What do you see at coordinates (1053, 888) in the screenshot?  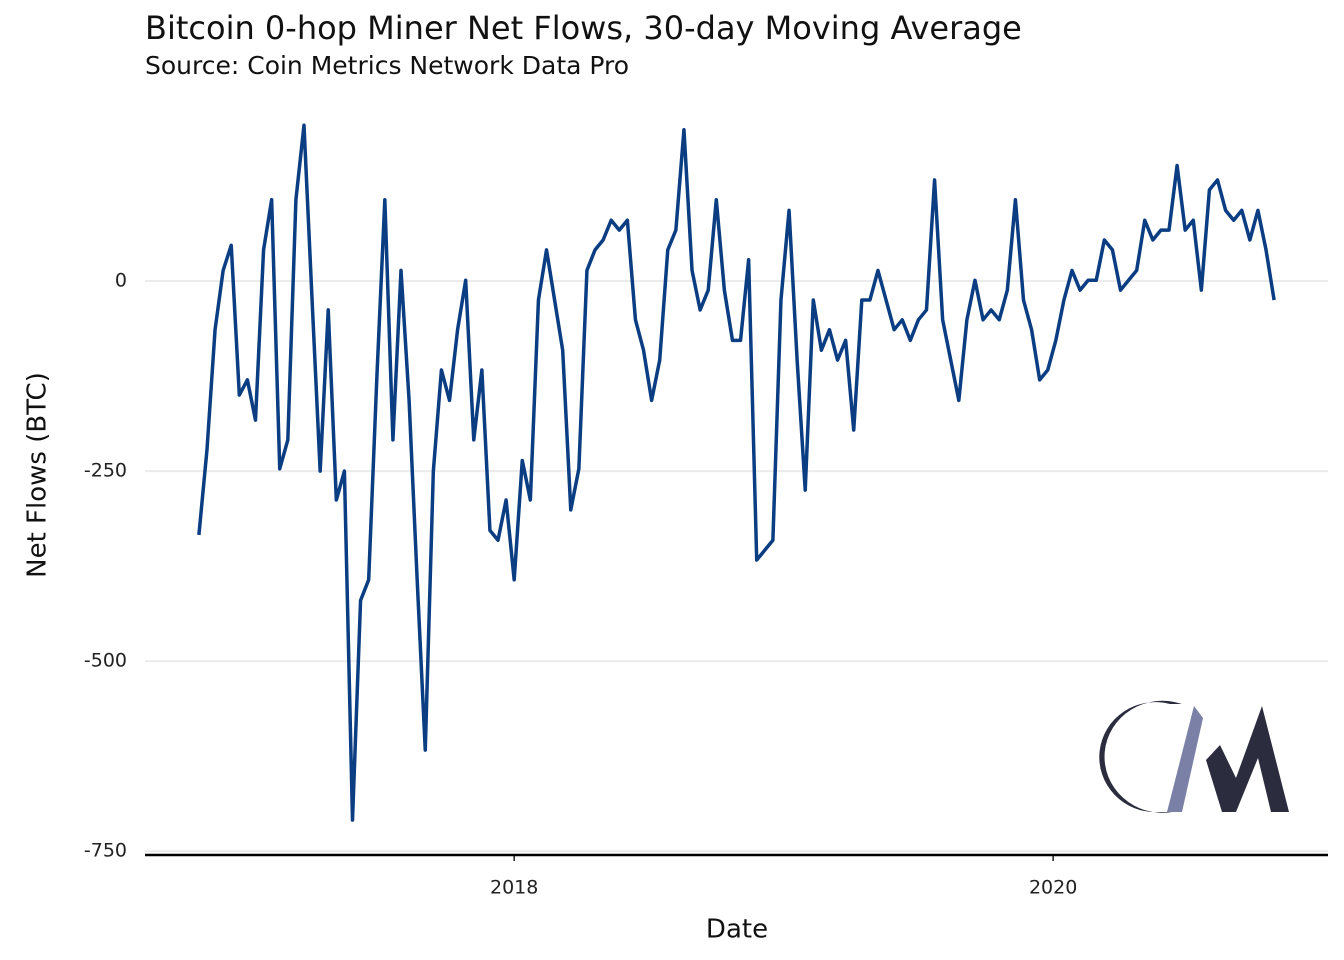 I see `x-tick-label: 2020` at bounding box center [1053, 888].